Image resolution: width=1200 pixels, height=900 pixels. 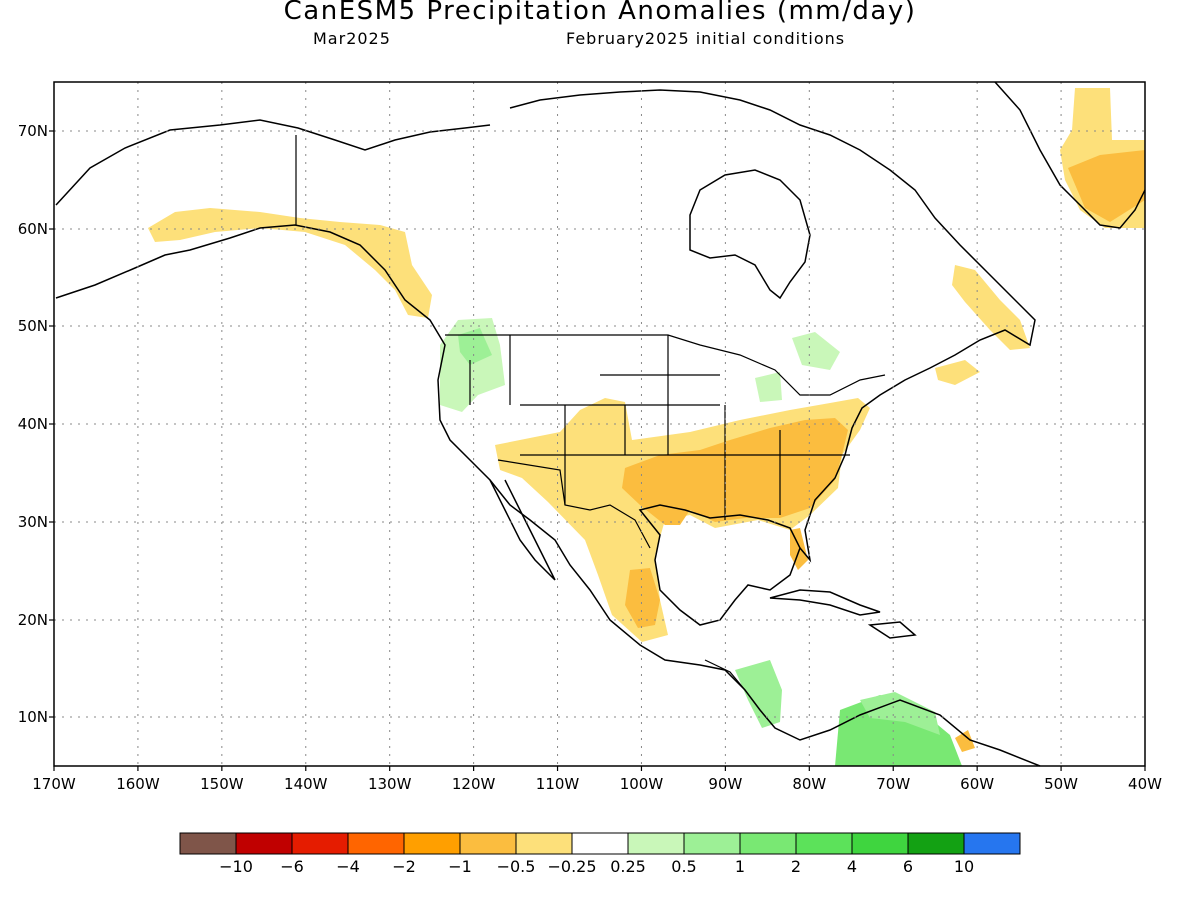 What do you see at coordinates (290, 263) in the screenshot?
I see `dry-alaska-coast` at bounding box center [290, 263].